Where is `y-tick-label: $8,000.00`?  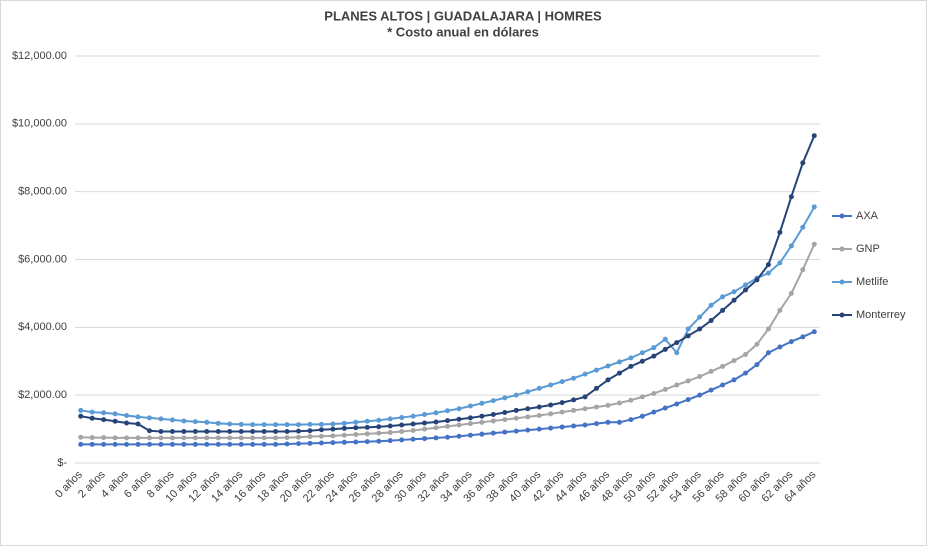 y-tick-label: $8,000.00 is located at coordinates (42, 192).